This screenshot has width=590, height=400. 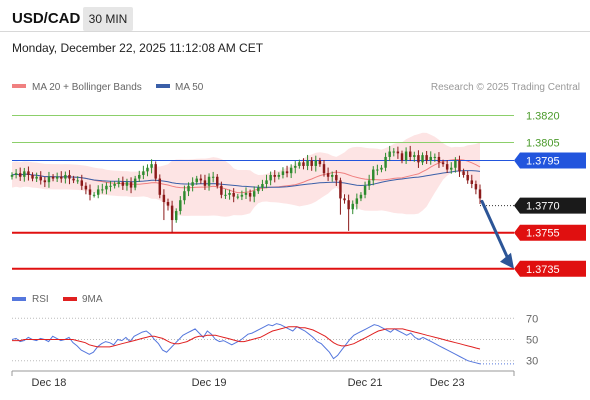 What do you see at coordinates (246, 338) in the screenshot?
I see `rsi-ma-line` at bounding box center [246, 338].